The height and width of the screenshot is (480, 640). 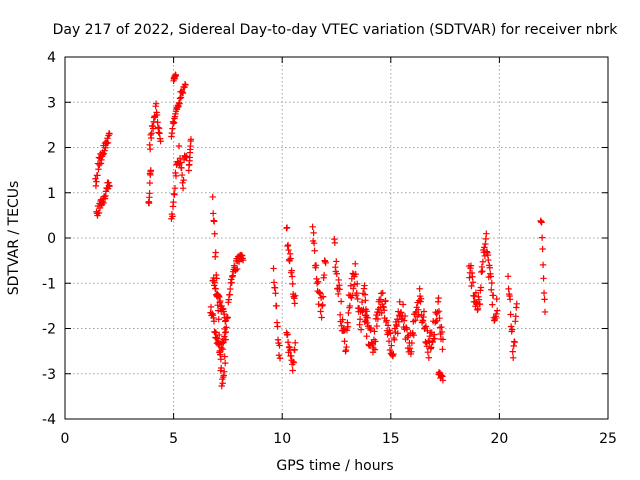 What do you see at coordinates (49, 420) in the screenshot?
I see `y-tick-label: -4` at bounding box center [49, 420].